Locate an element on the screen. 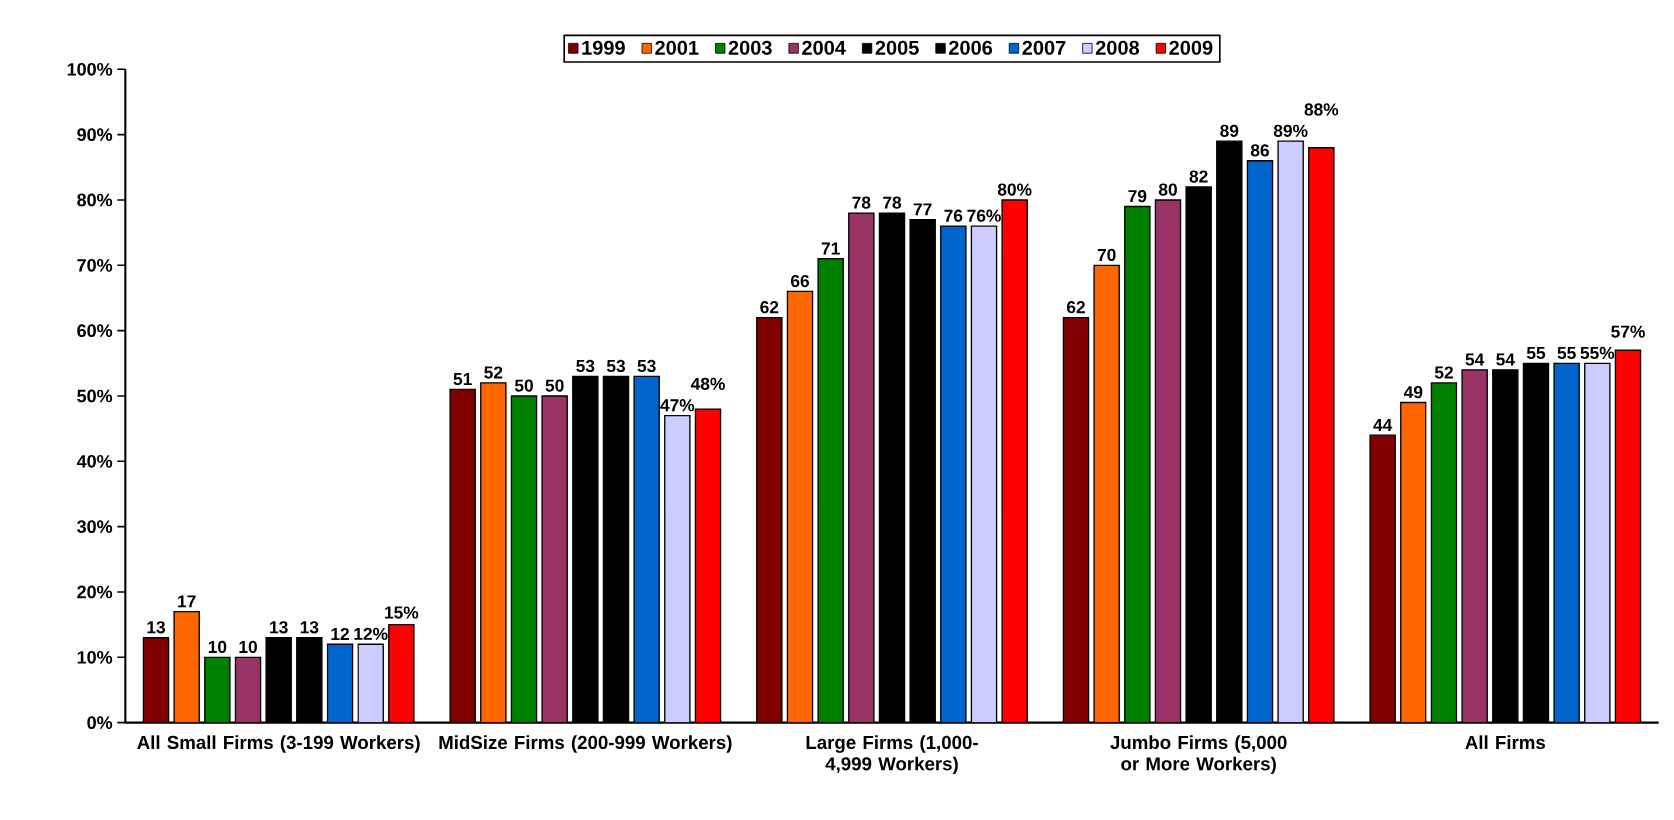 This screenshot has width=1674, height=820. legend-label: 2005 is located at coordinates (897, 47).